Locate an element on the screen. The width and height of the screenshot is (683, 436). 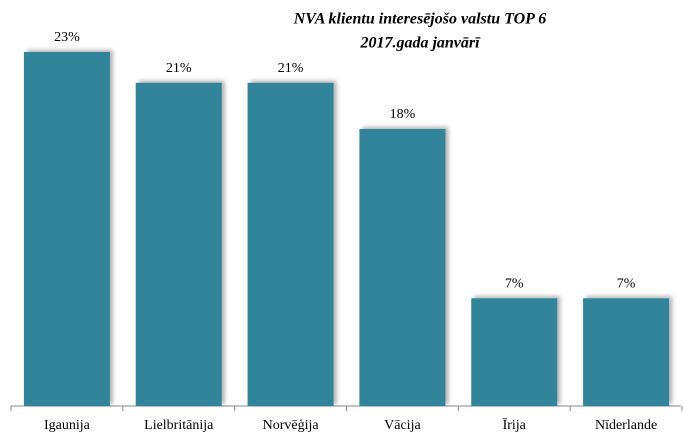
chart-title: NVA klientu interesējošo valstu TOP 6 is located at coordinates (420, 19).